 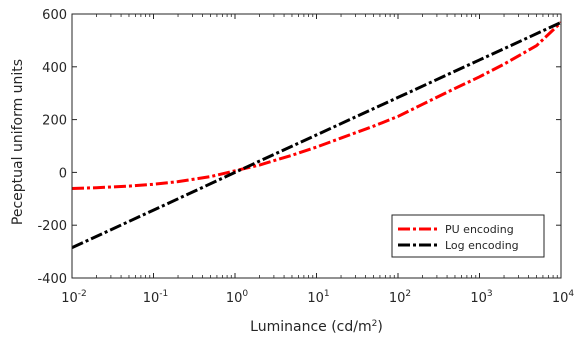 What do you see at coordinates (82, 294) in the screenshot?
I see `x-tick-label-exponent: -2` at bounding box center [82, 294].